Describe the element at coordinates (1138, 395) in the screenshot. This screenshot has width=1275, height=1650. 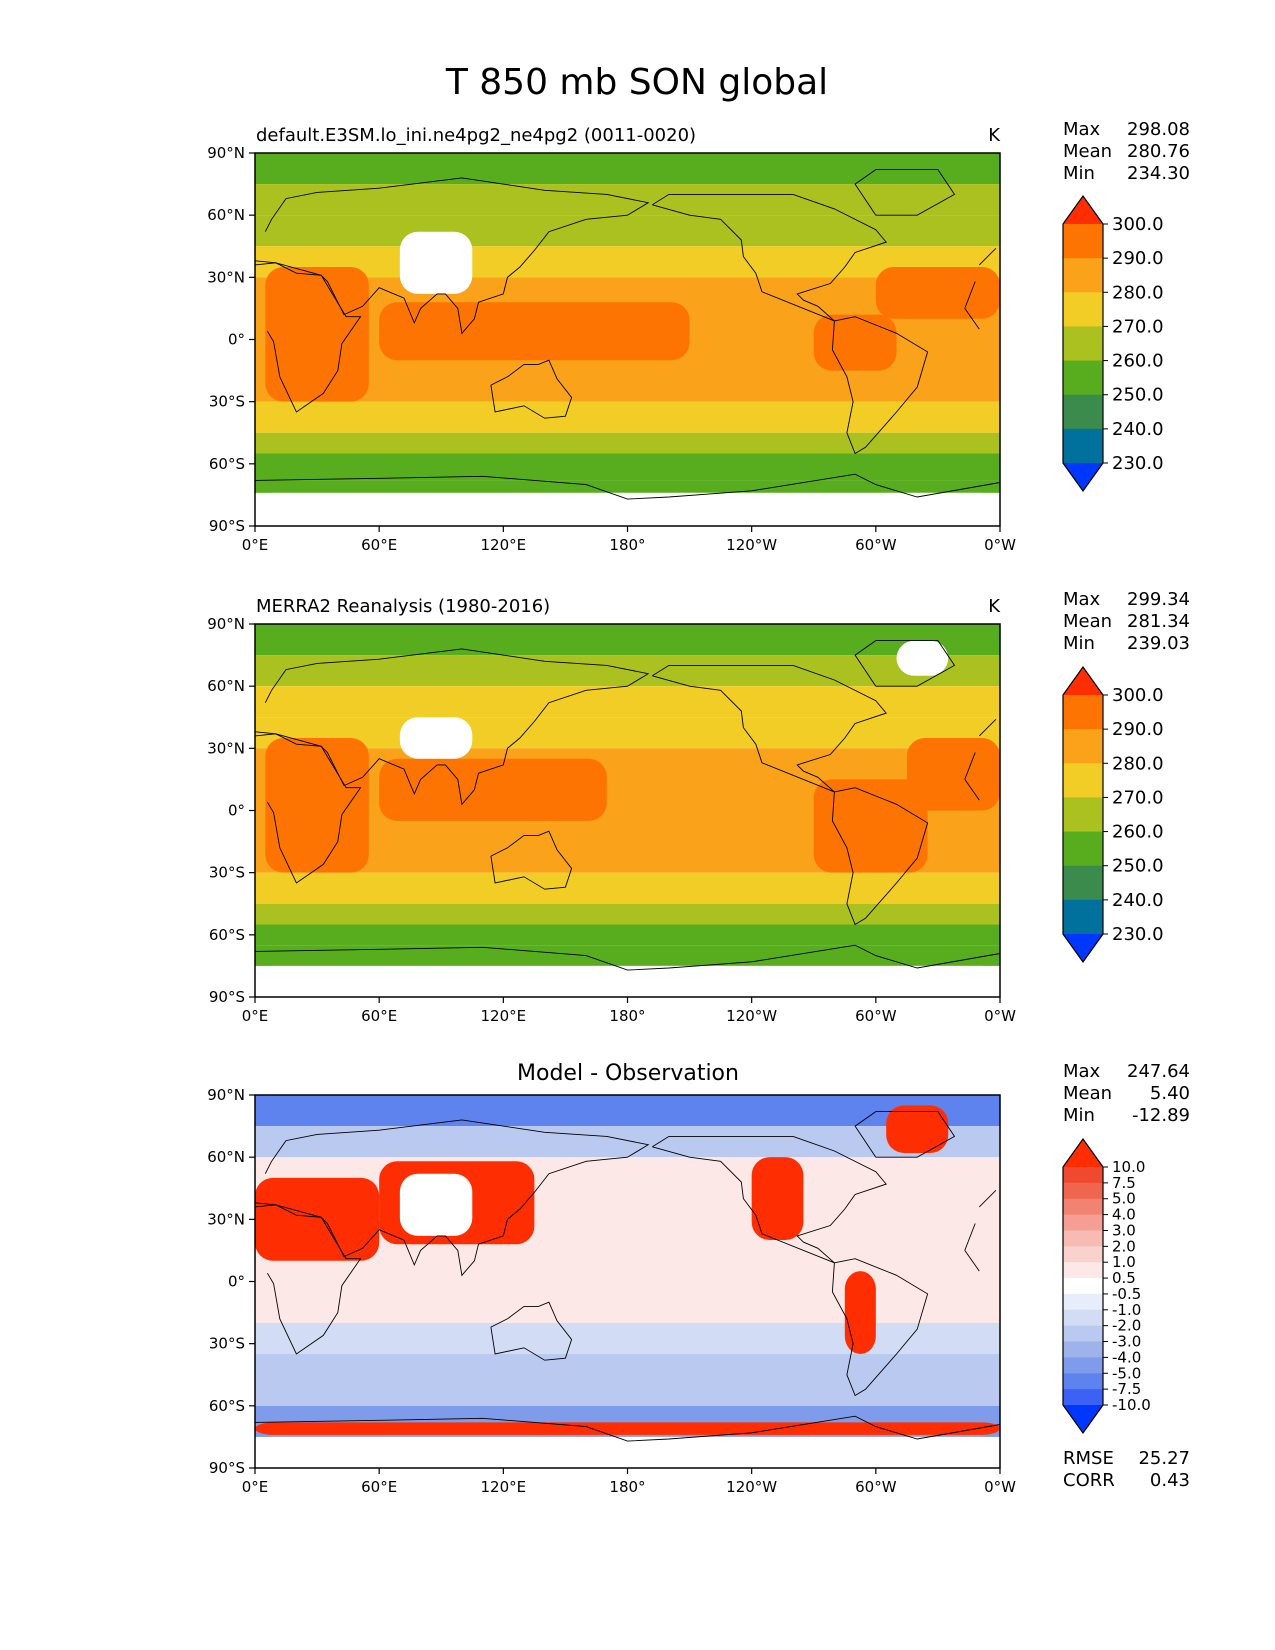
I see `colorbar-label: 250.0` at that location.